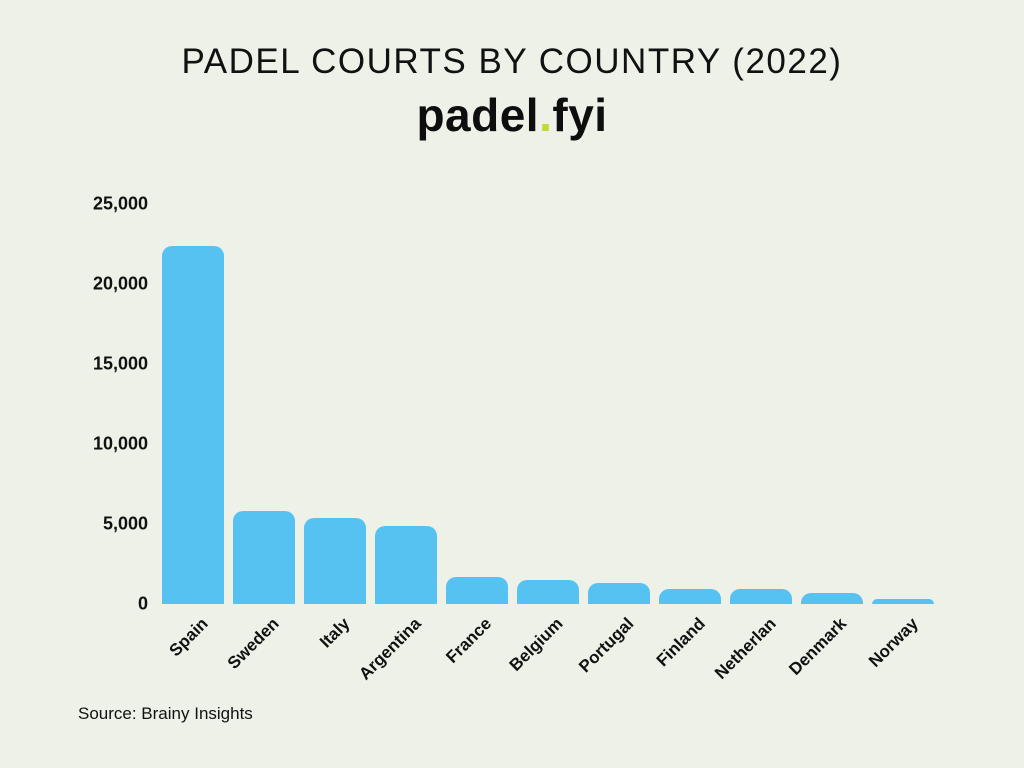 The image size is (1024, 768). Describe the element at coordinates (612, 440) in the screenshot. I see `bar-slot: Portugal` at that location.